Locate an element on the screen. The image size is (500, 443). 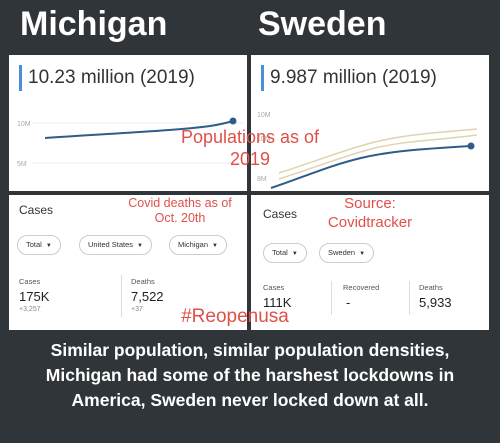
tick-label-5m: 5M is located at coordinates (22, 164).